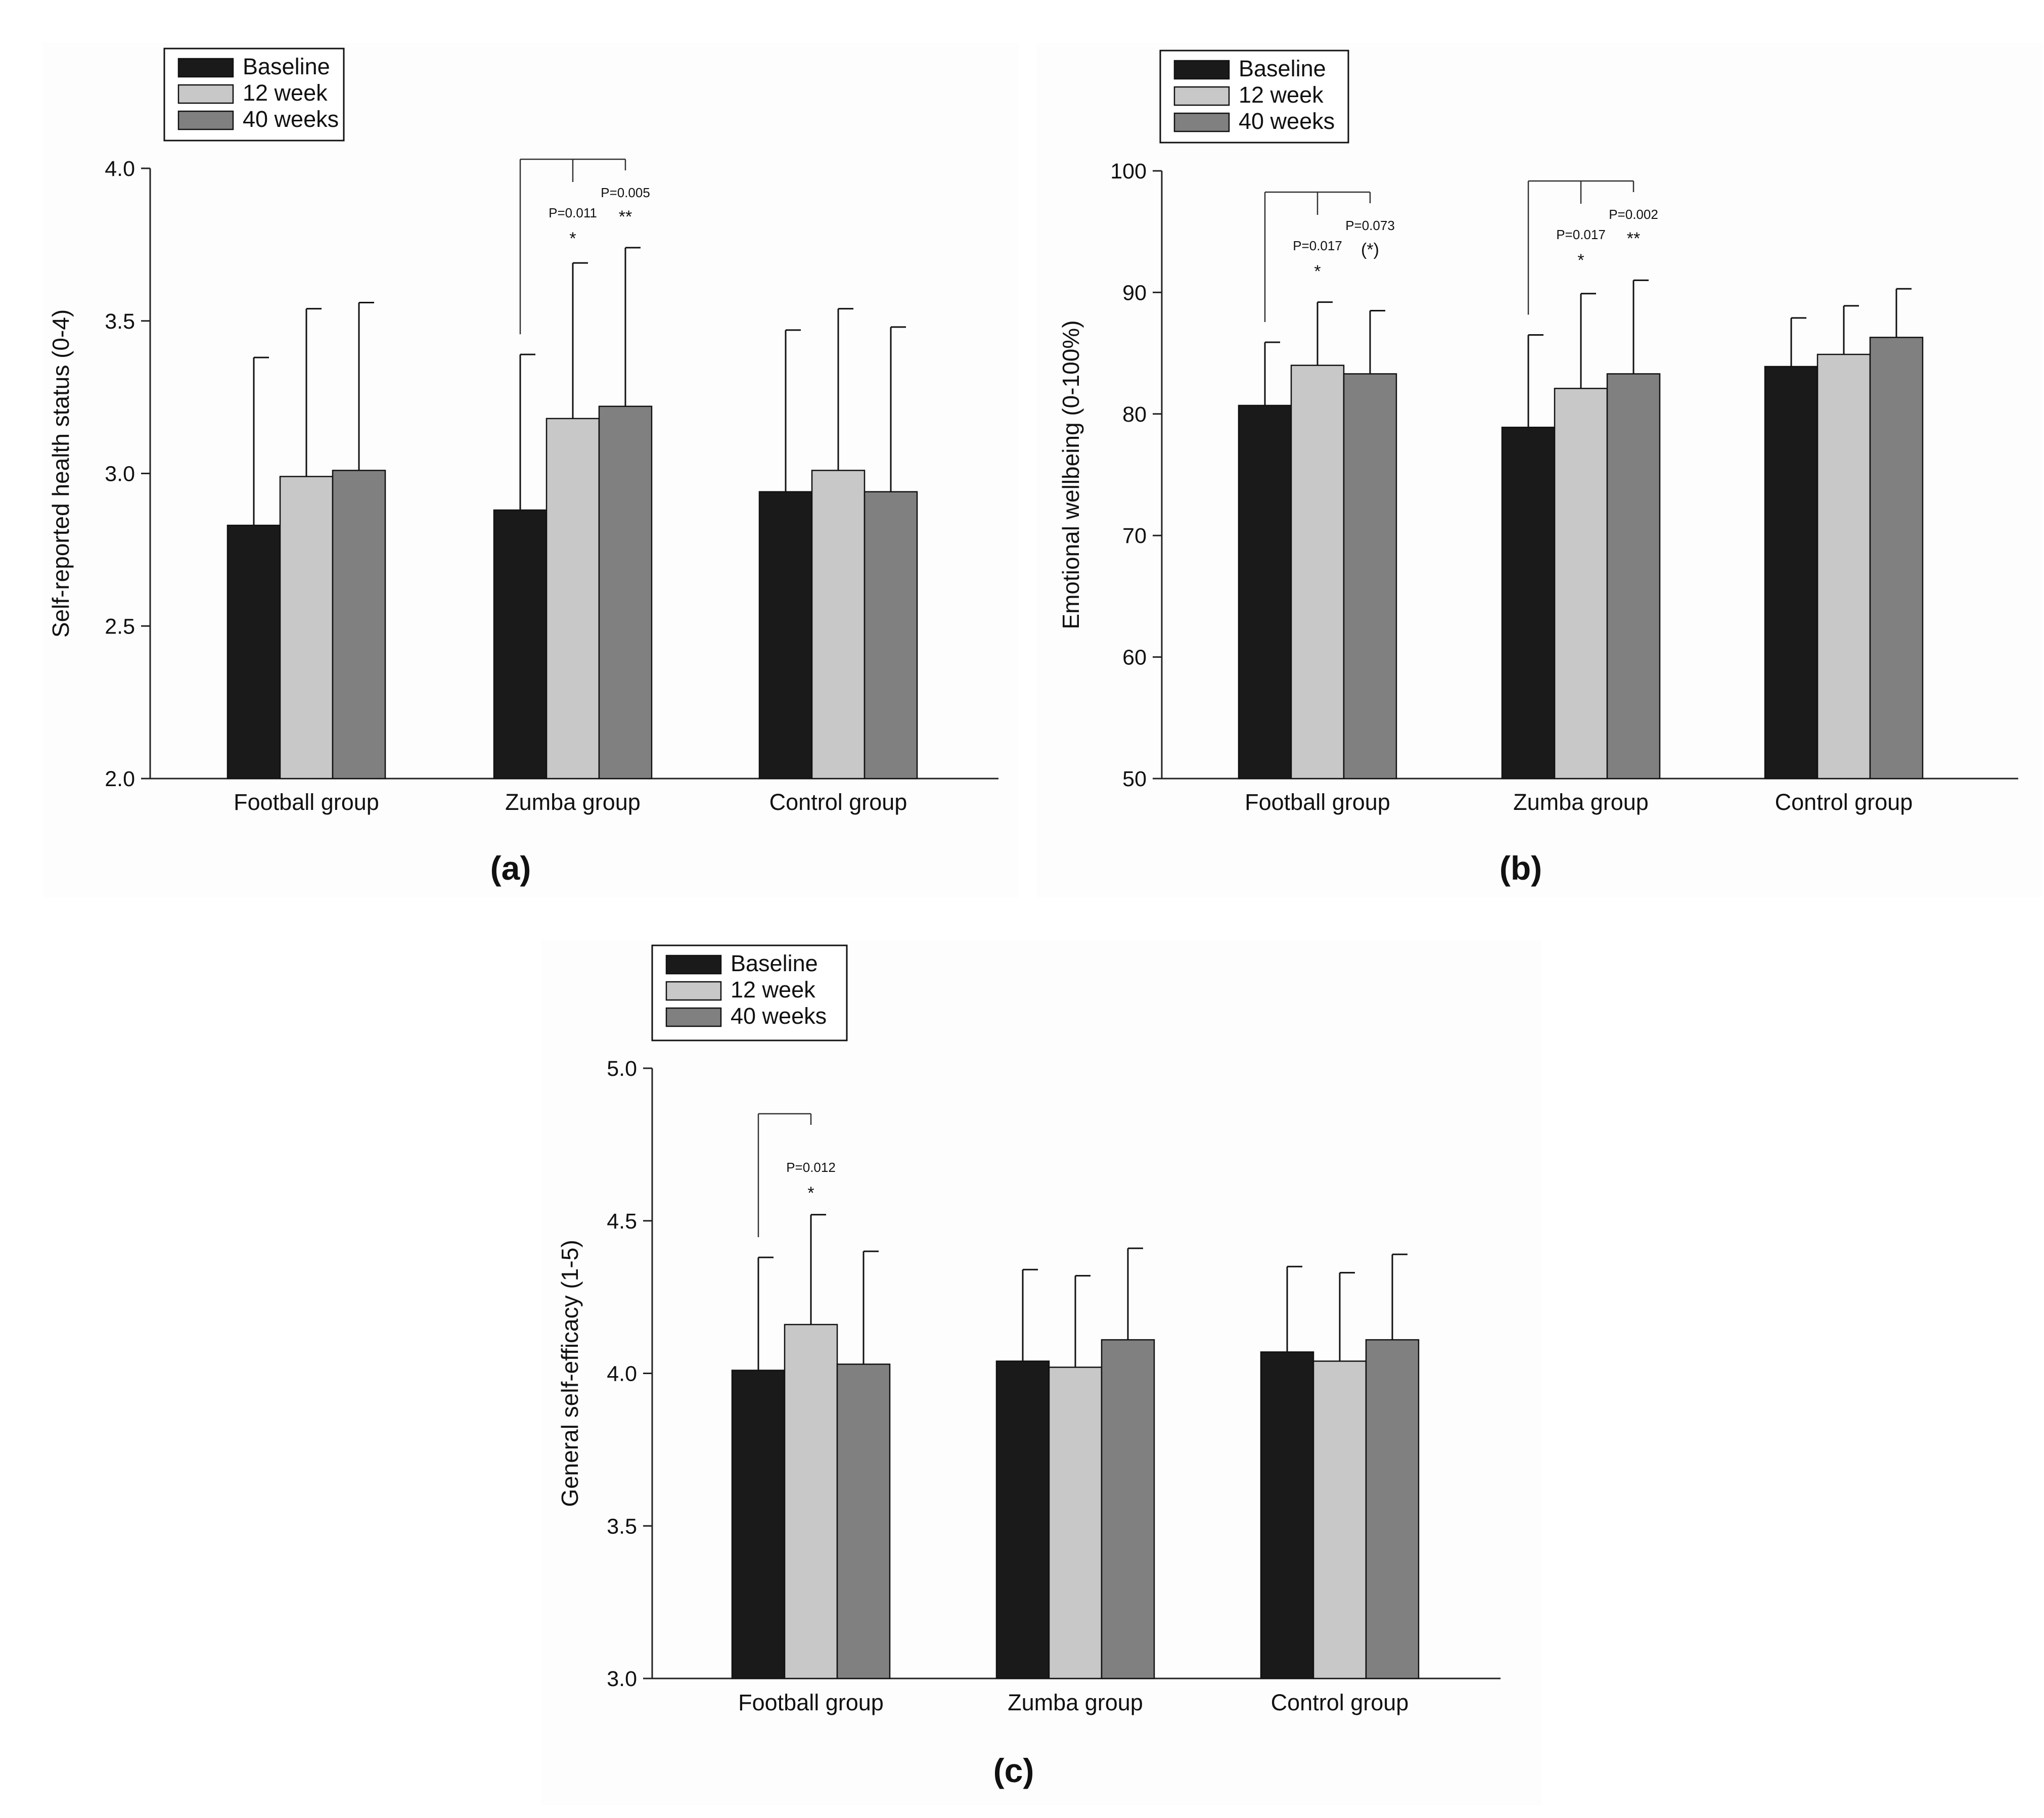  What do you see at coordinates (1370, 225) in the screenshot?
I see `p-value-label: P=0.073` at bounding box center [1370, 225].